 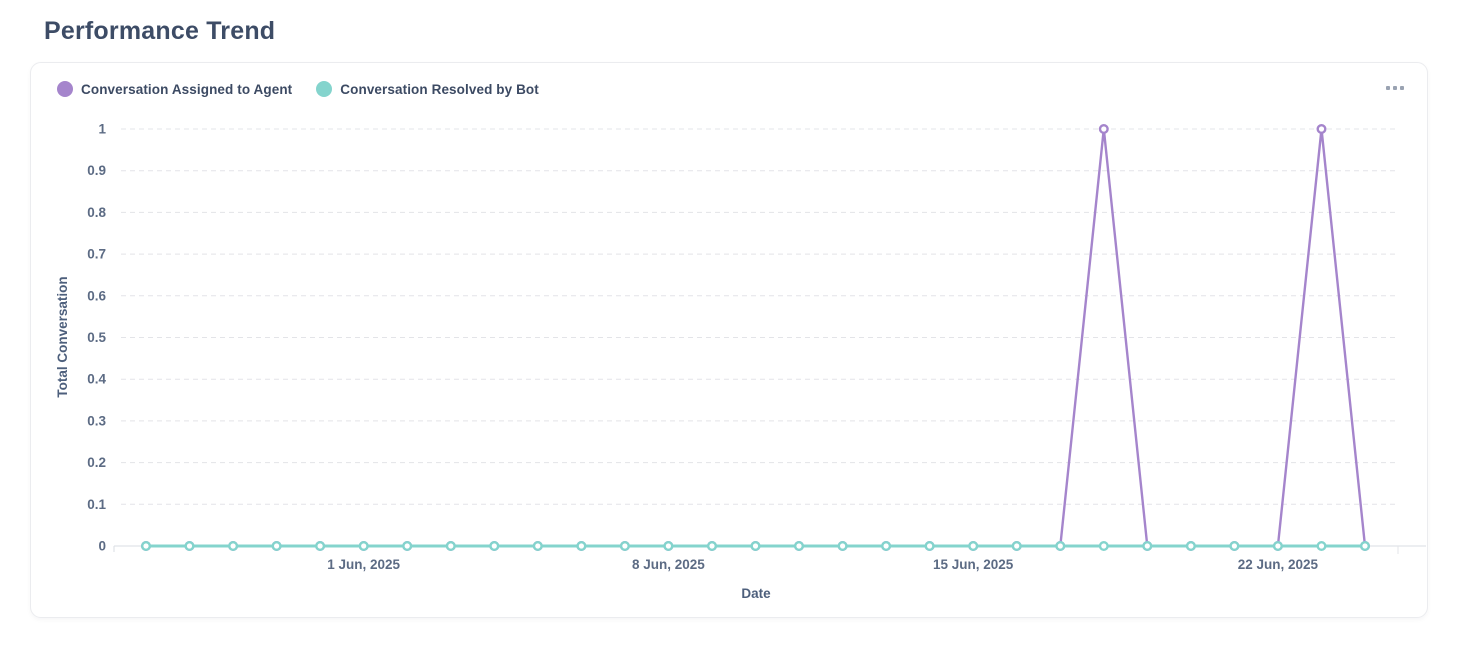 What do you see at coordinates (62, 336) in the screenshot?
I see `svg-text: Total Conversation` at bounding box center [62, 336].